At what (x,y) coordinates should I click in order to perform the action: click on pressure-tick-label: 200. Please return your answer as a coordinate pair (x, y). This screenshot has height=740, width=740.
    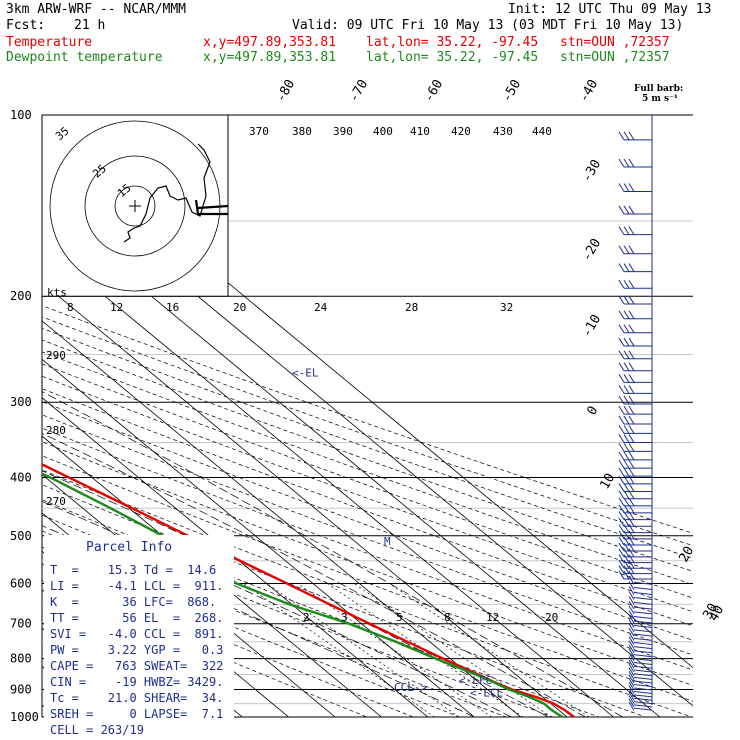
    Looking at the image, I should click on (21, 296).